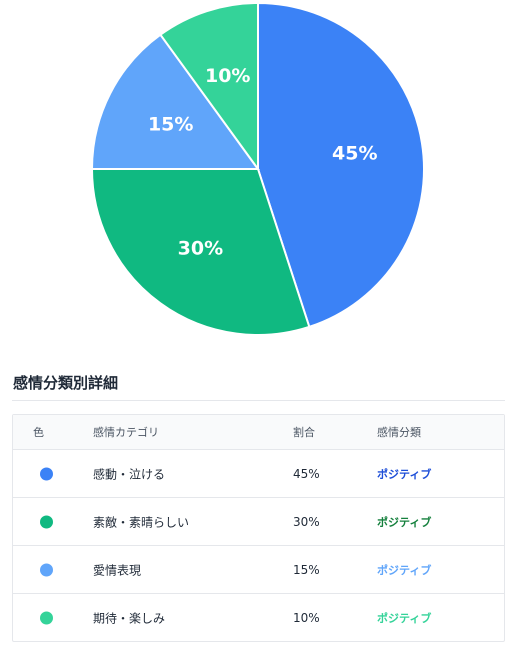  I want to click on slice-value-label: 10%, so click(227, 76).